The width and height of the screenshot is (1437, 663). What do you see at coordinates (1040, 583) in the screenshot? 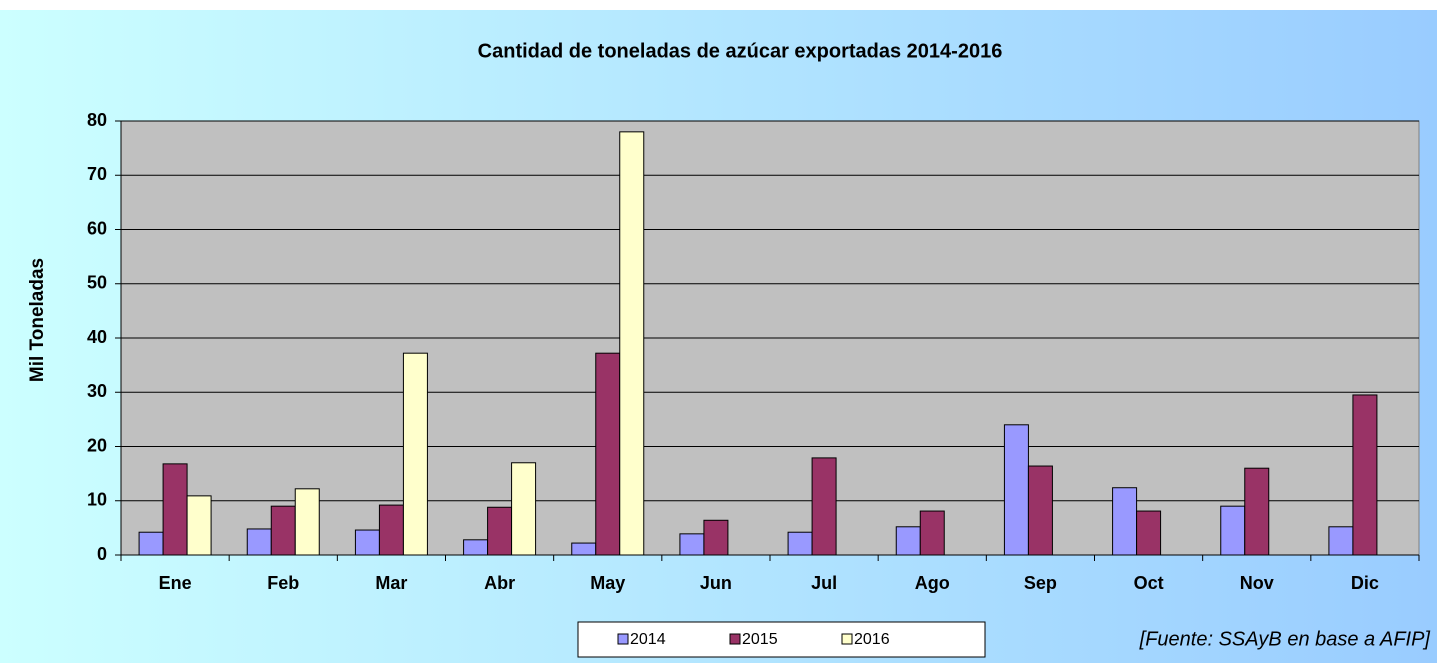
I see `x-tick-label: Sep` at bounding box center [1040, 583].